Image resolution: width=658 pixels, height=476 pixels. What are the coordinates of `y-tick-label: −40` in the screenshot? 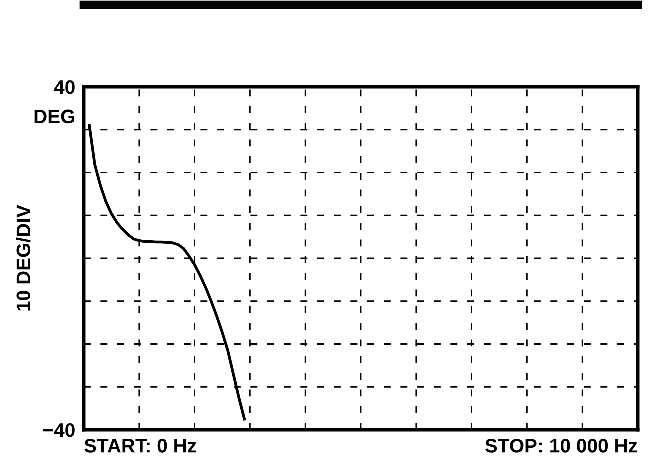 It's located at (59, 430).